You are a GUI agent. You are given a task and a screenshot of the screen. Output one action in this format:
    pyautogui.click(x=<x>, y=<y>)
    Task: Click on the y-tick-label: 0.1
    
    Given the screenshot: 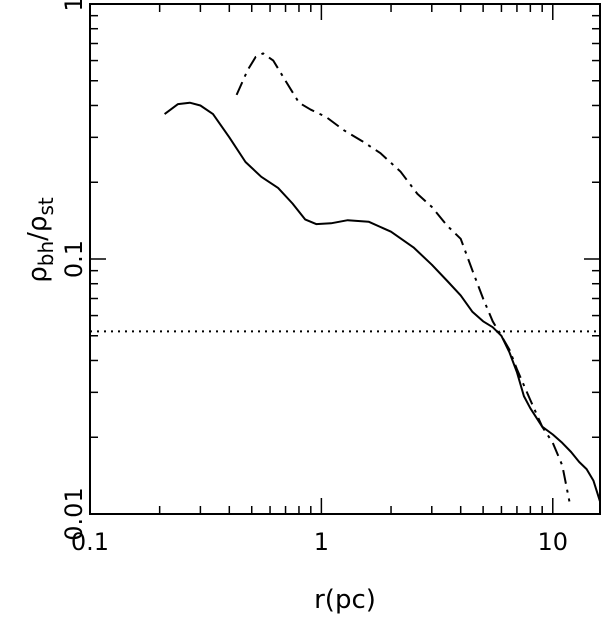 What is the action you would take?
    pyautogui.click(x=74, y=259)
    